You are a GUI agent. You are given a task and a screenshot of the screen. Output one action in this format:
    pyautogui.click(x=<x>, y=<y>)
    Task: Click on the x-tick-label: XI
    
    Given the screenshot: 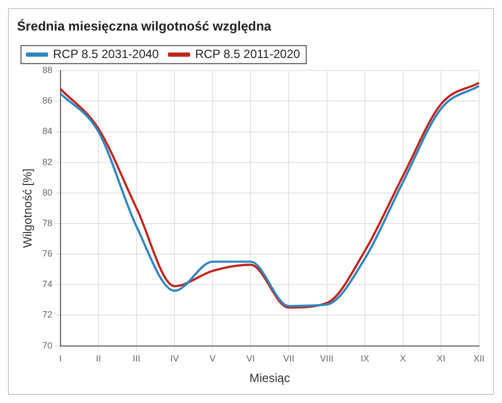 What is the action you would take?
    pyautogui.click(x=441, y=359)
    